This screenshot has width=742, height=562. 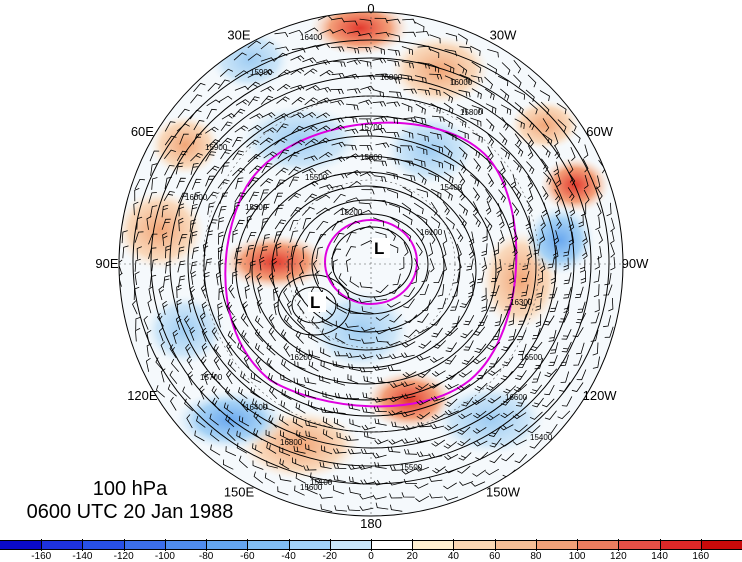 What do you see at coordinates (206, 556) in the screenshot?
I see `colorbar-tick-label: -80` at bounding box center [206, 556].